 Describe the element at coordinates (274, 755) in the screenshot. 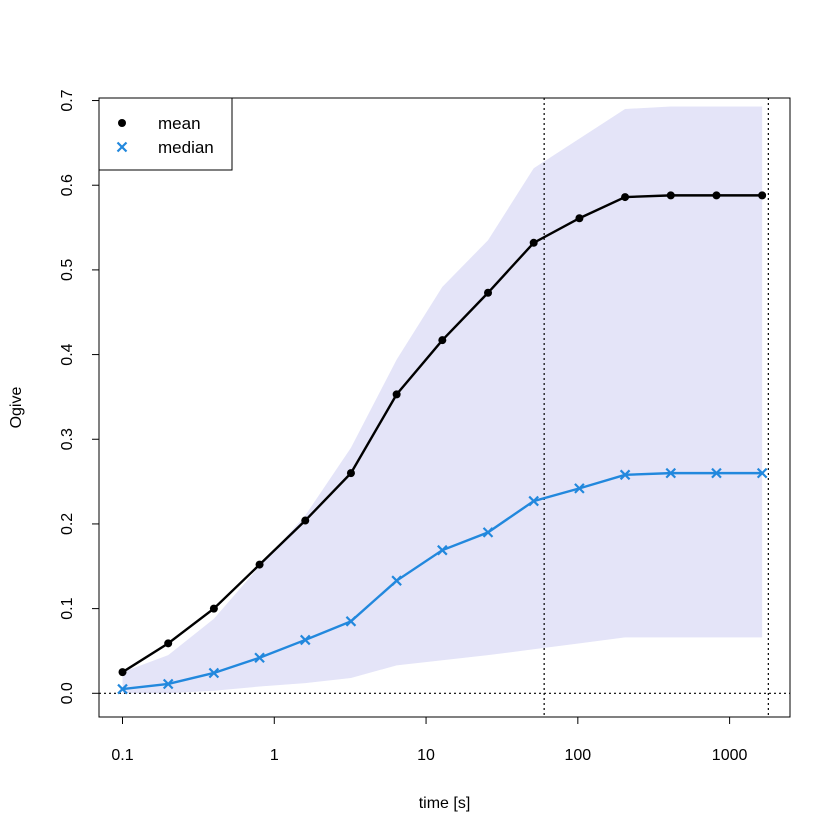

I see `x-tick-label: 1` at that location.